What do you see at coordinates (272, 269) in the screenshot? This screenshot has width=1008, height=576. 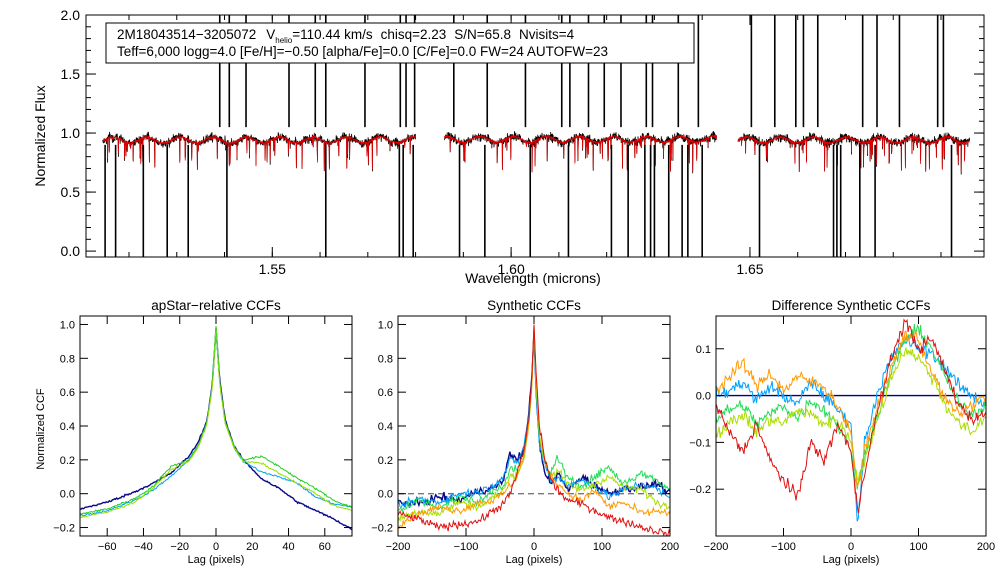 I see `spectrum-x-tick-label: 1.55` at bounding box center [272, 269].